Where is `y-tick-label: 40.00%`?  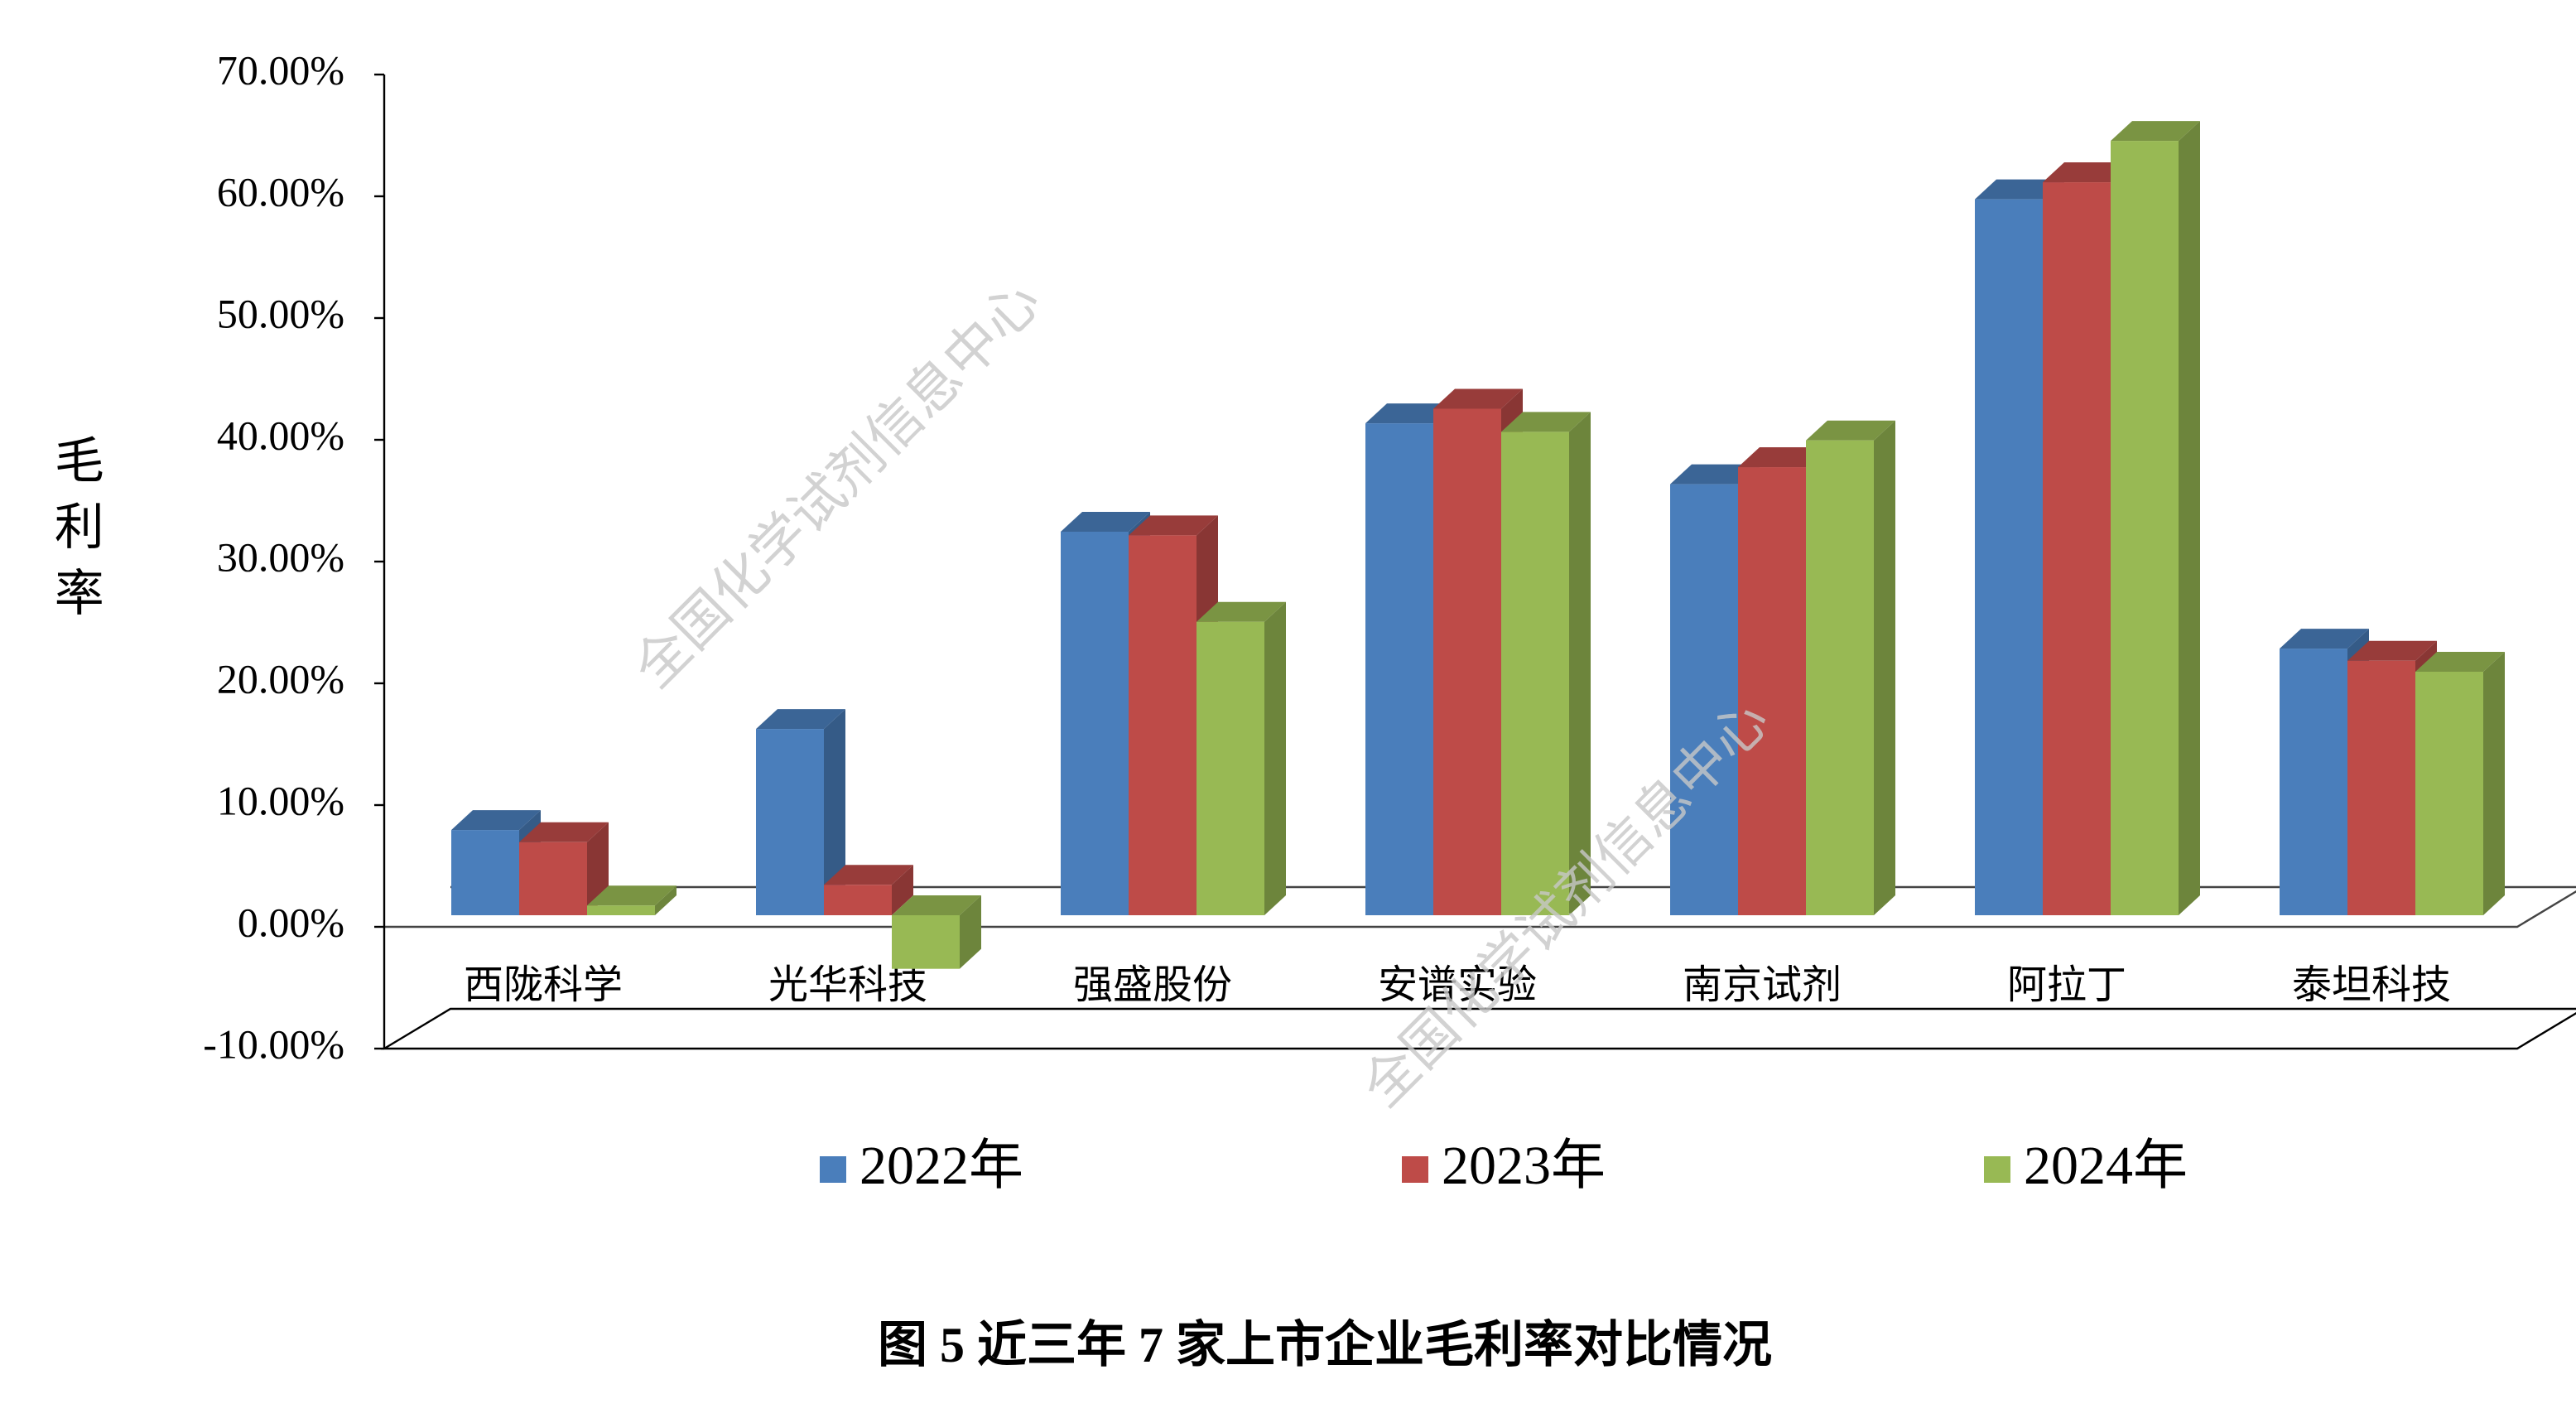 y-tick-label: 40.00% is located at coordinates (280, 435).